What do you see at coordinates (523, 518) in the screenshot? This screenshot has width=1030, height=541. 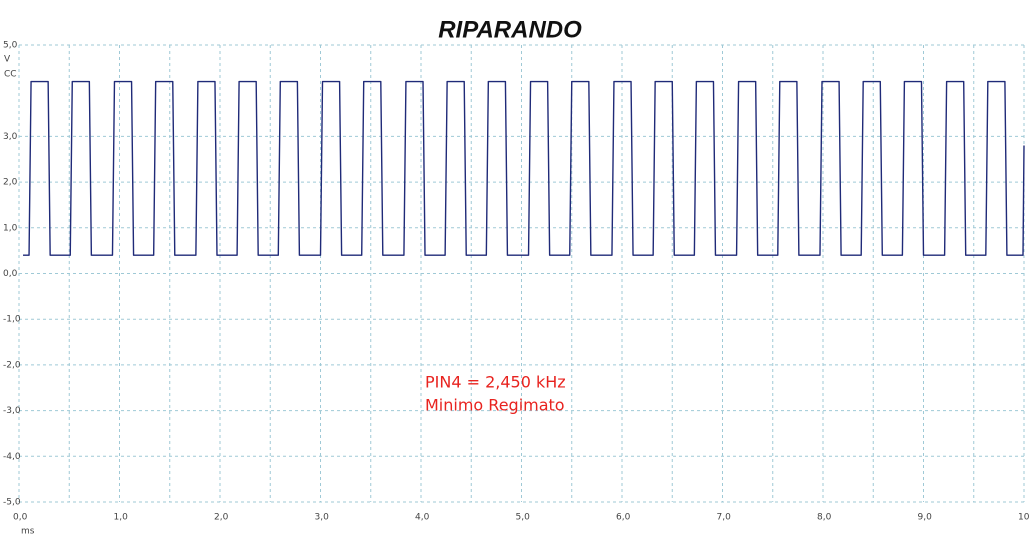 I see `x-tick-label: 5,0` at bounding box center [523, 518].